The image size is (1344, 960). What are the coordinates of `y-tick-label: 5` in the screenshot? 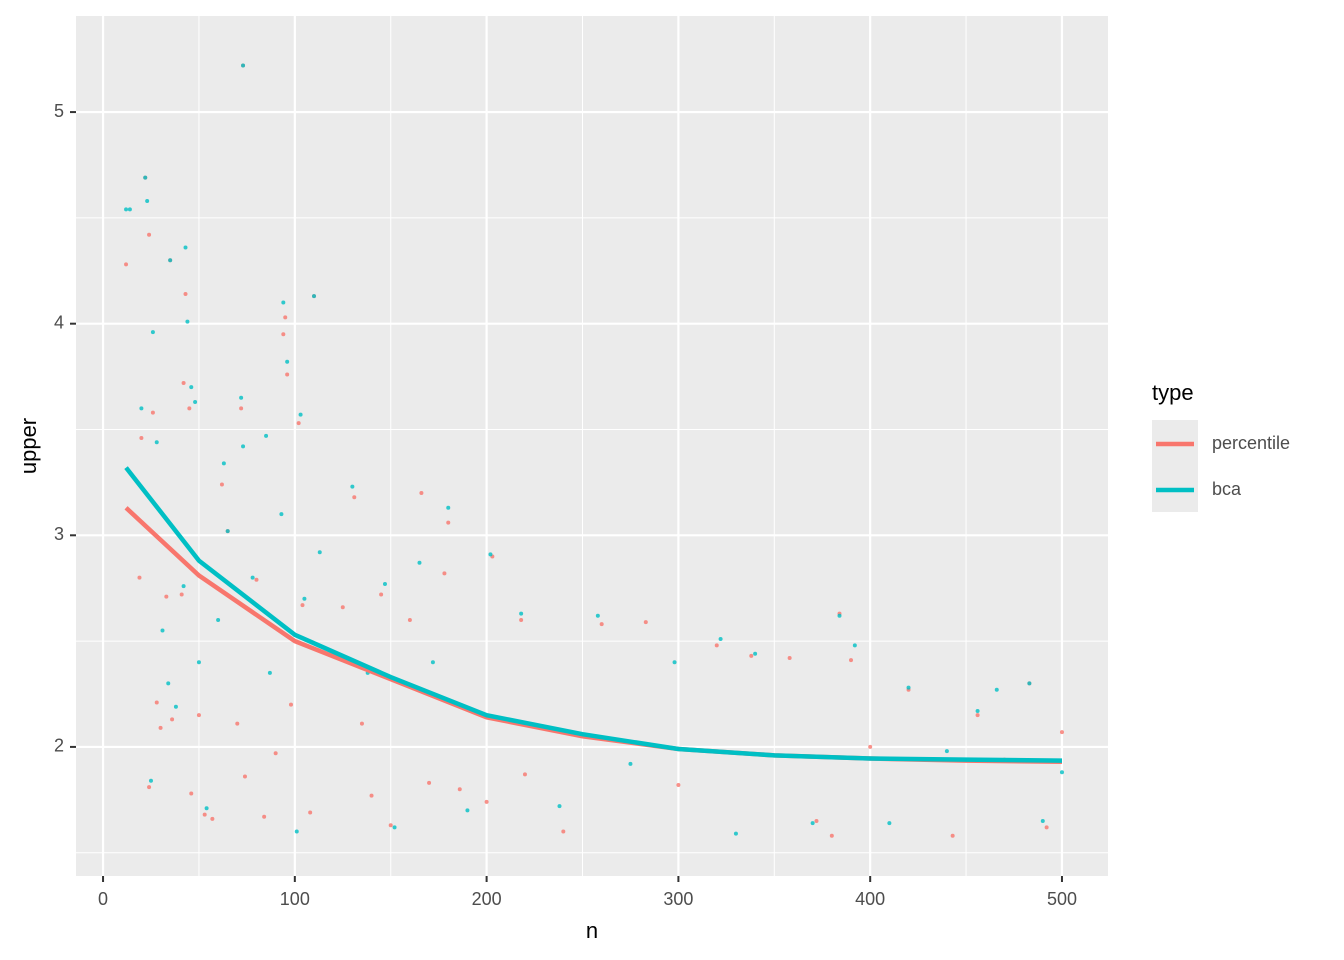 It's located at (59, 111).